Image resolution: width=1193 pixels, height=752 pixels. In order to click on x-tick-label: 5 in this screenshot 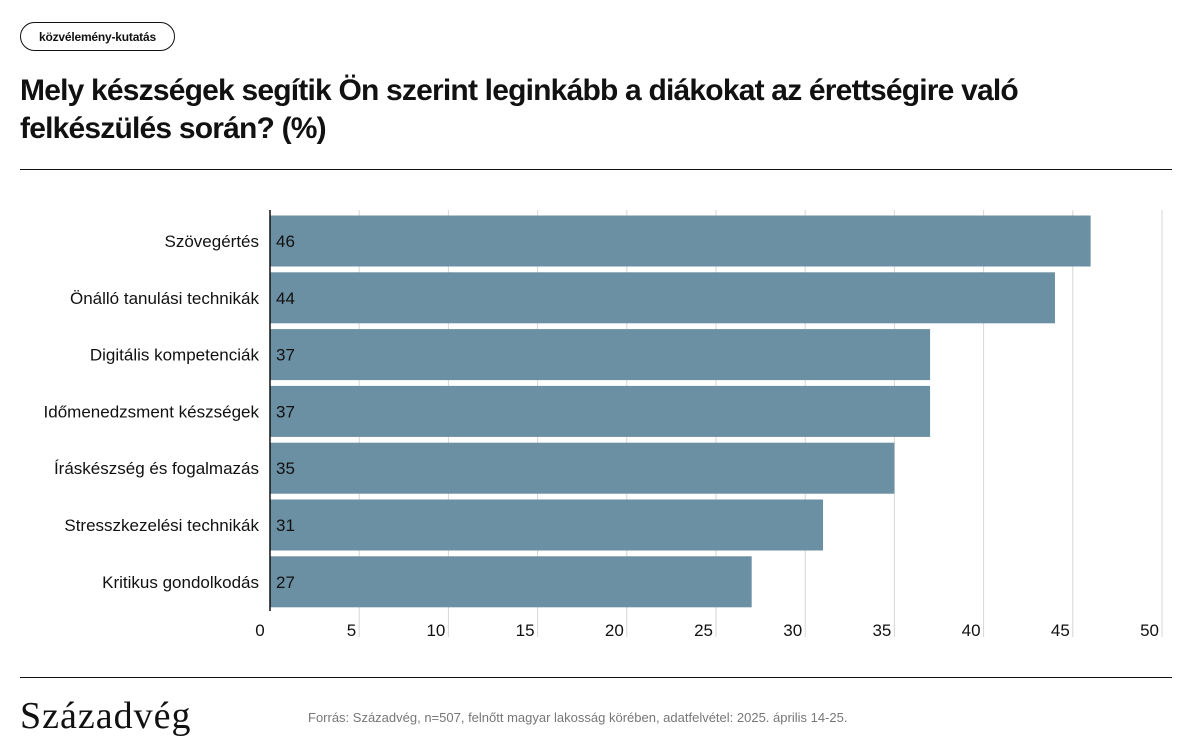, I will do `click(351, 630)`.